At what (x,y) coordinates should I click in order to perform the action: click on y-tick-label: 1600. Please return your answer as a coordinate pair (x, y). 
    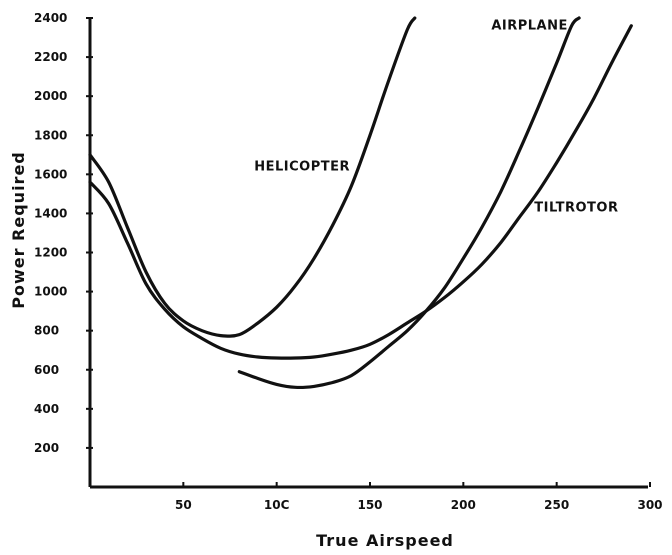
    Looking at the image, I should click on (50, 174).